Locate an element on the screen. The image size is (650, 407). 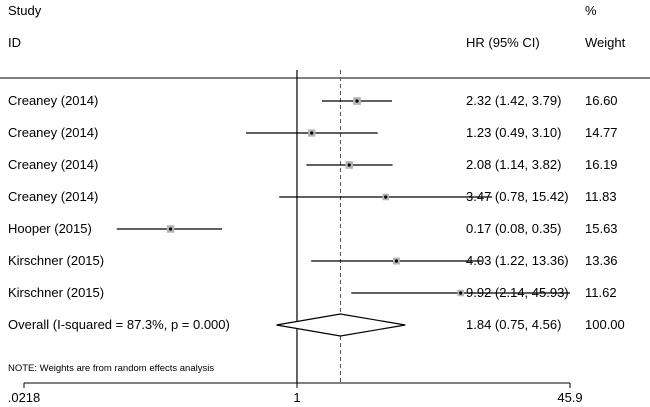
overall-weight-label: 100.00 is located at coordinates (605, 324).